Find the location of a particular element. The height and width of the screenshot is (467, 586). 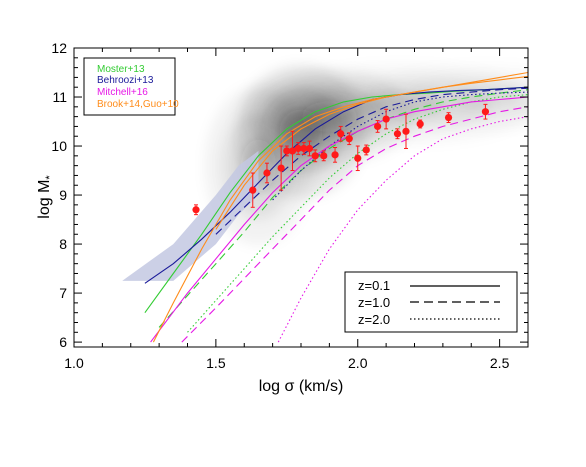

observed-points is located at coordinates (341, 159).